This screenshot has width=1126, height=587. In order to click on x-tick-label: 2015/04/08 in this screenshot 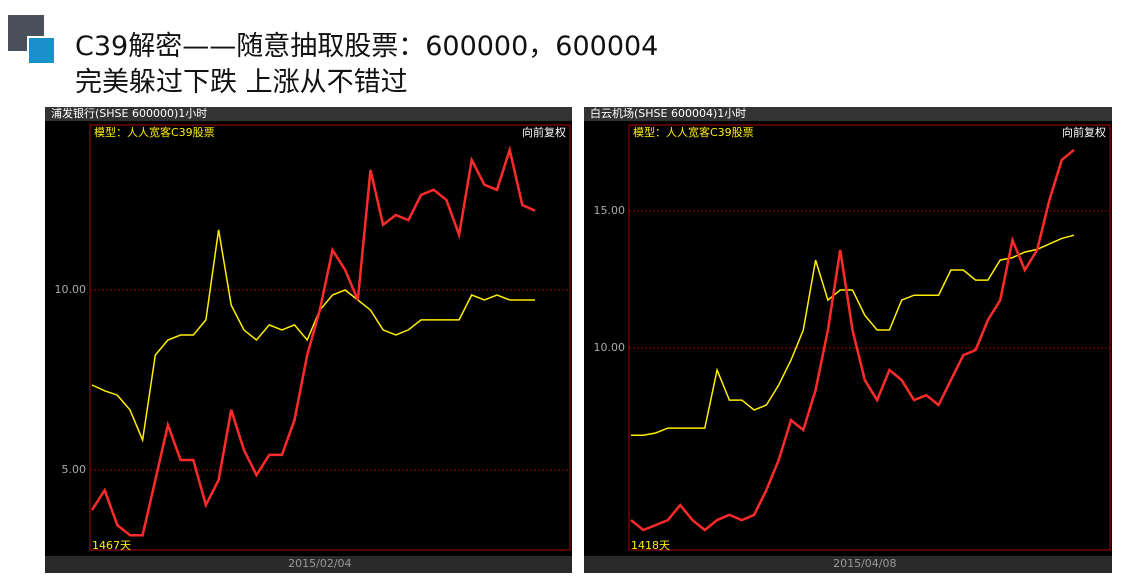, I will do `click(864, 563)`.